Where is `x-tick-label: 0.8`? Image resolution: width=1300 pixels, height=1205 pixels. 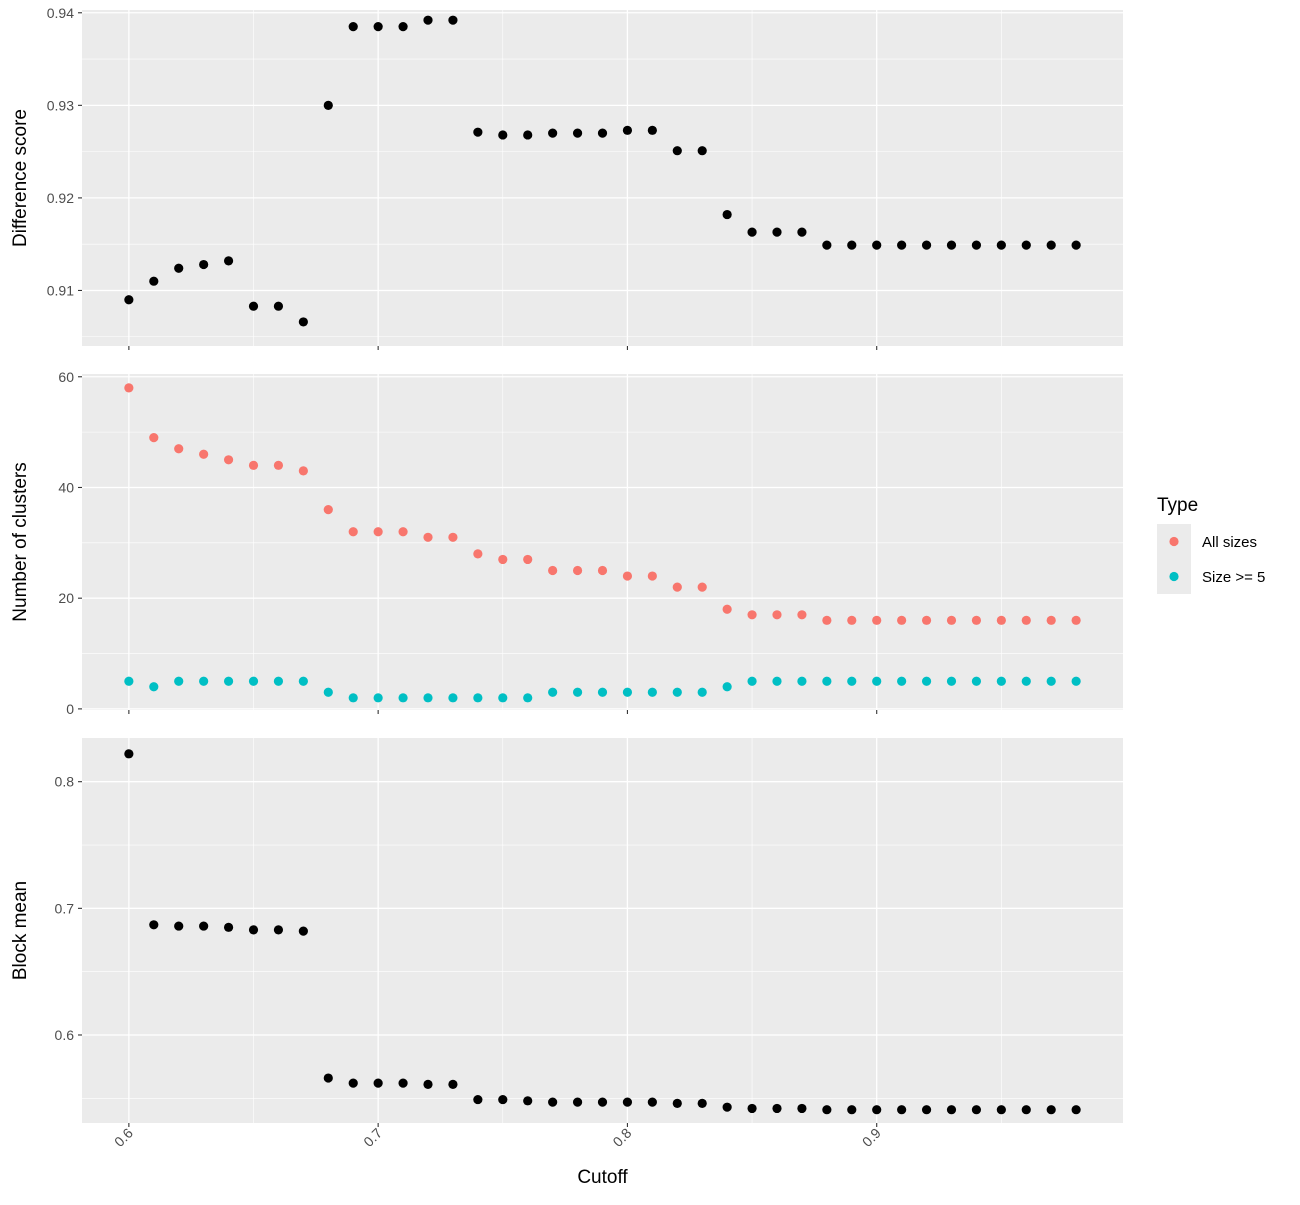
x-tick-label: 0.8 is located at coordinates (621, 1137).